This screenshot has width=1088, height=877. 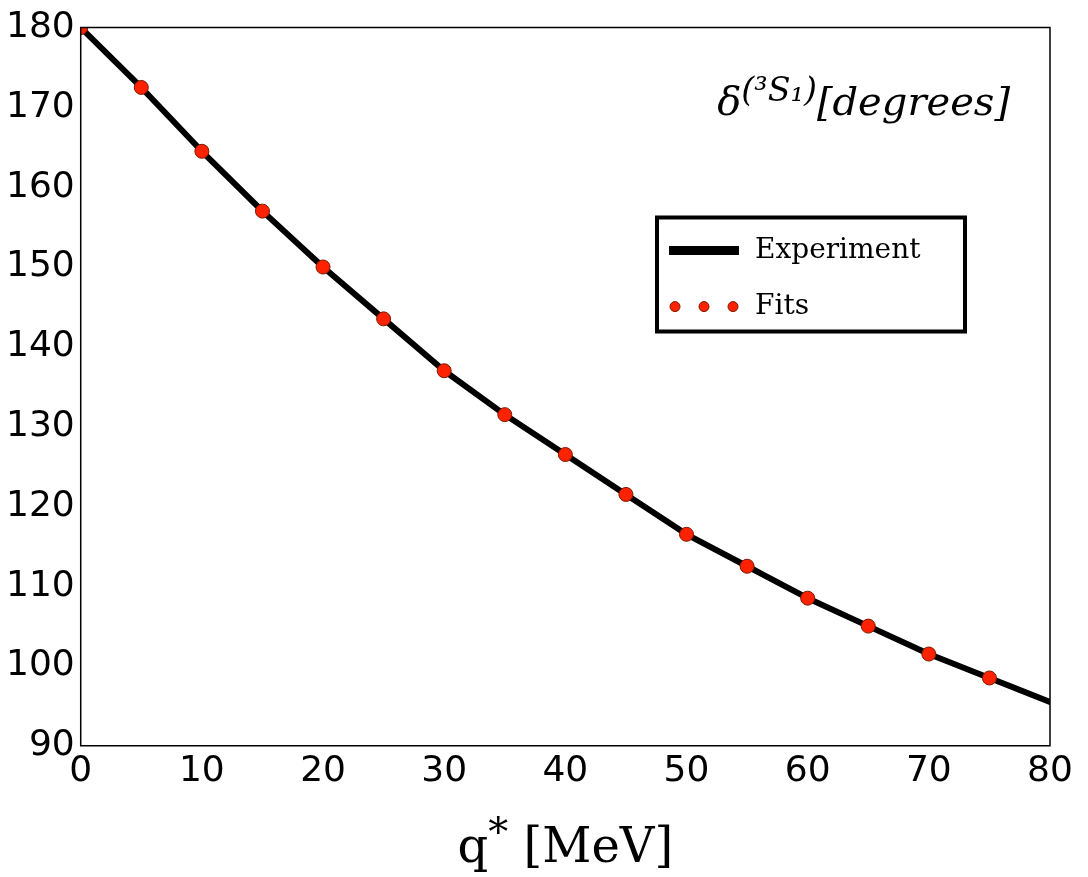 I want to click on x-tick-label: 60, so click(x=807, y=768).